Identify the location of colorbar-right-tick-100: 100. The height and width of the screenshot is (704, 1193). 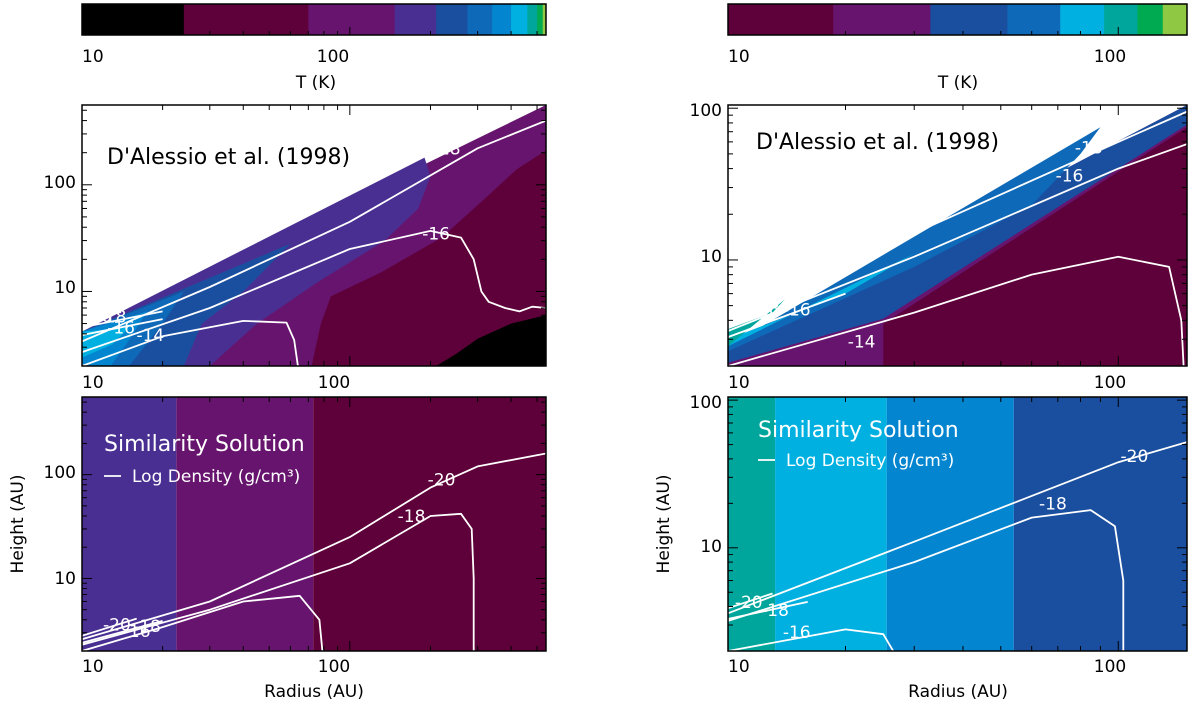
(1110, 57).